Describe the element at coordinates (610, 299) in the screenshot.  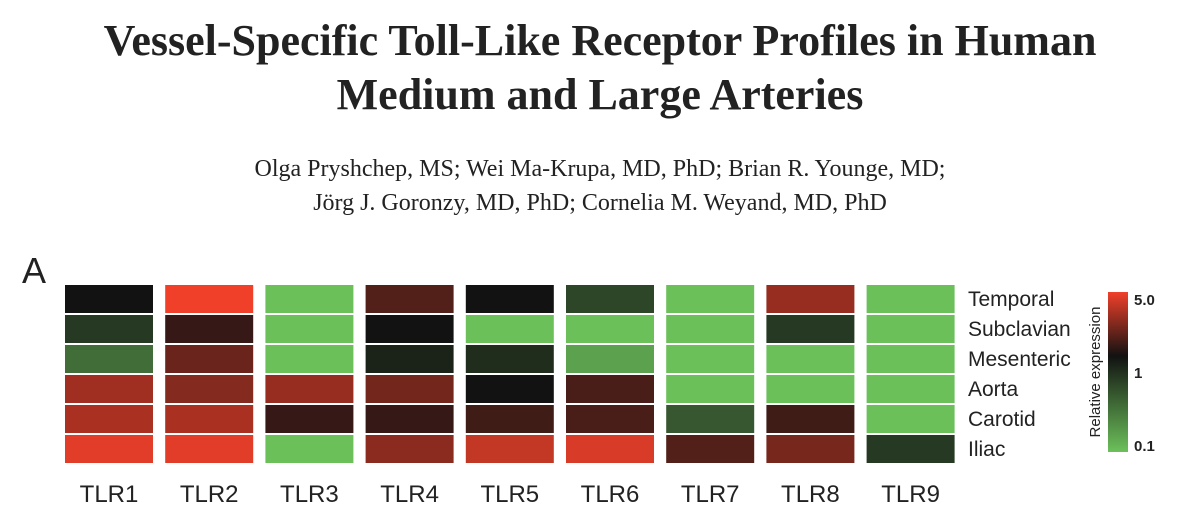
I see `heatmap-cell-tlr6-temporal` at that location.